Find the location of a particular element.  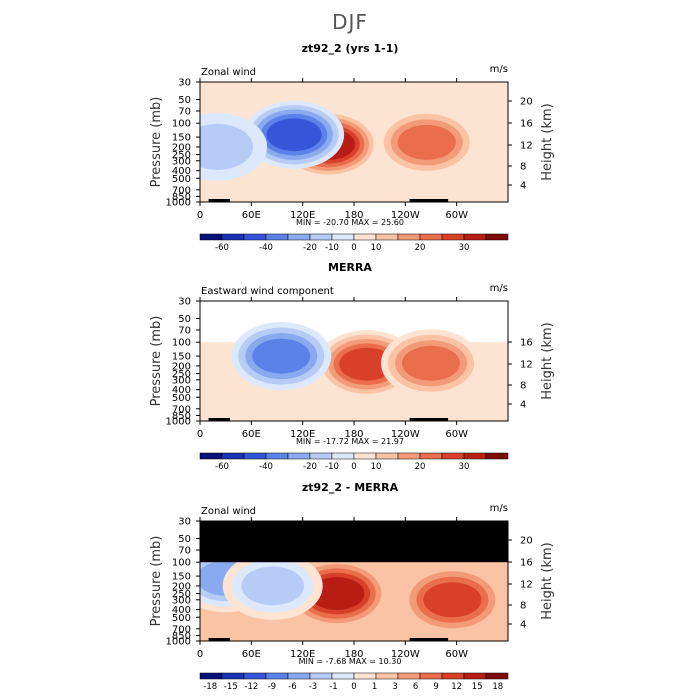

y-axis-label: Pressure (mb) is located at coordinates (156, 142).